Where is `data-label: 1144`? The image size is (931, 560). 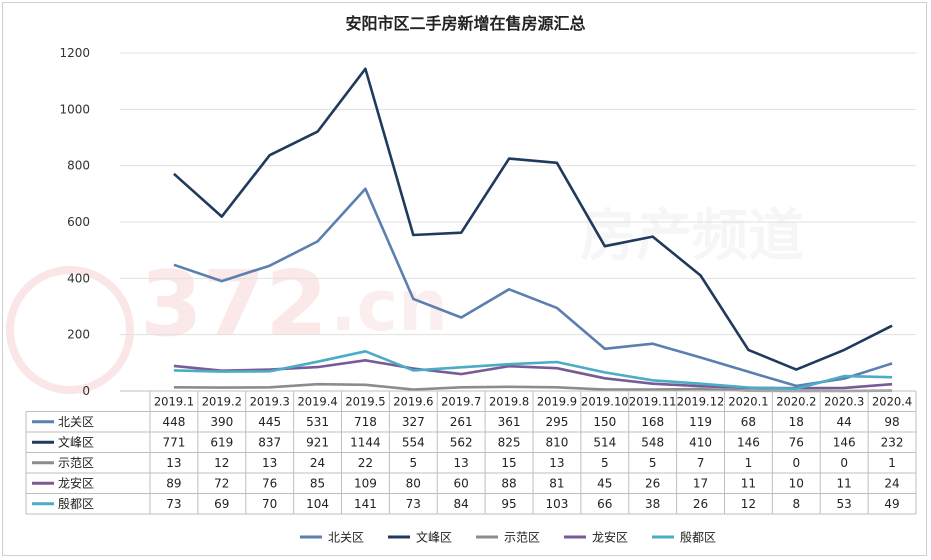 data-label: 1144 is located at coordinates (365, 443).